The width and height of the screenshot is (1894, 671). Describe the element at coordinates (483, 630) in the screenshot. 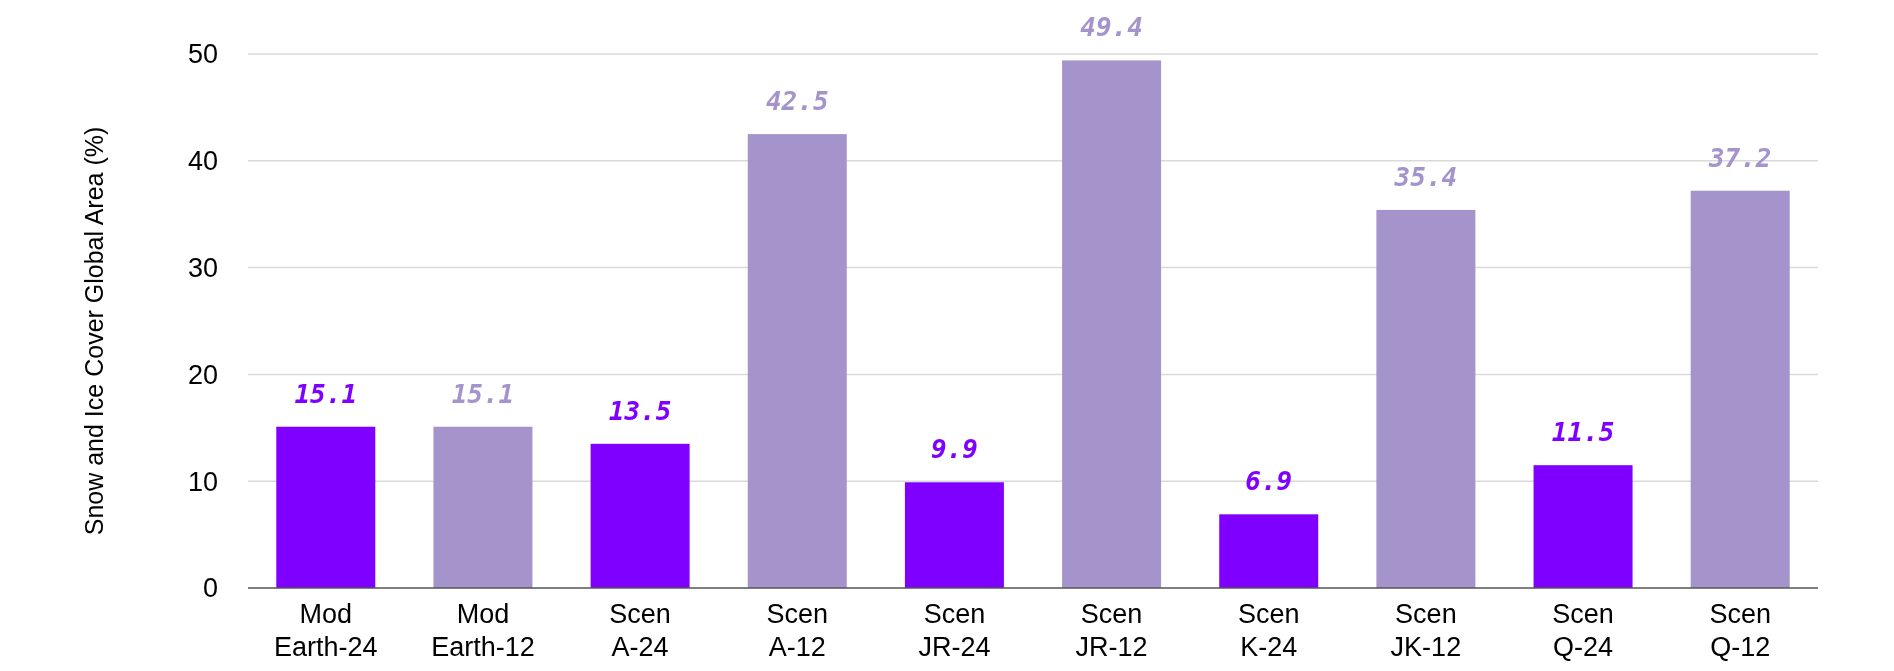

I see `x-tick-label: Mod Earth-12` at that location.